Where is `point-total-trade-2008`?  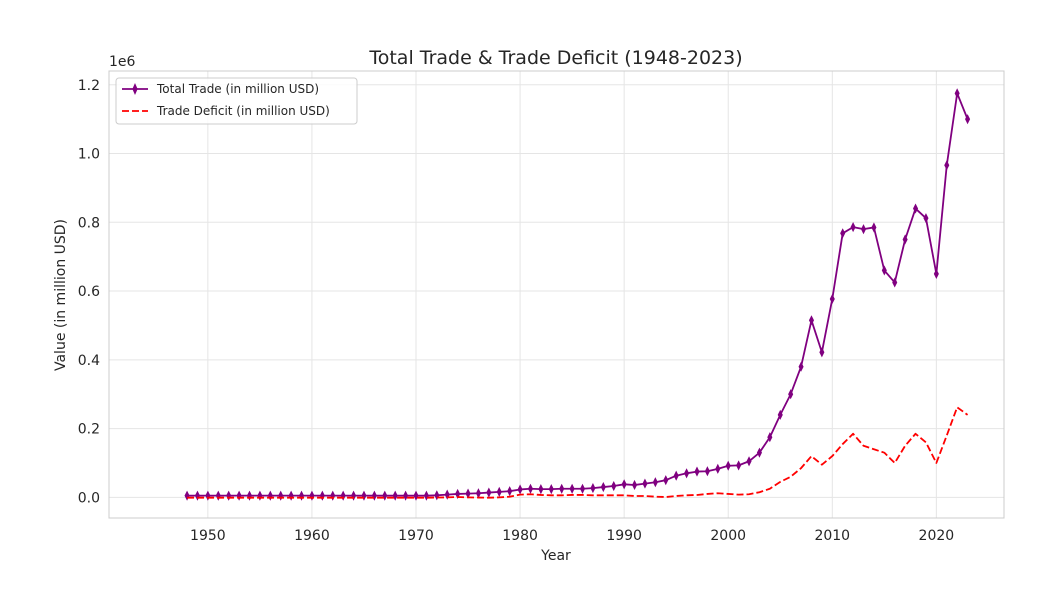
point-total-trade-2008 is located at coordinates (811, 320).